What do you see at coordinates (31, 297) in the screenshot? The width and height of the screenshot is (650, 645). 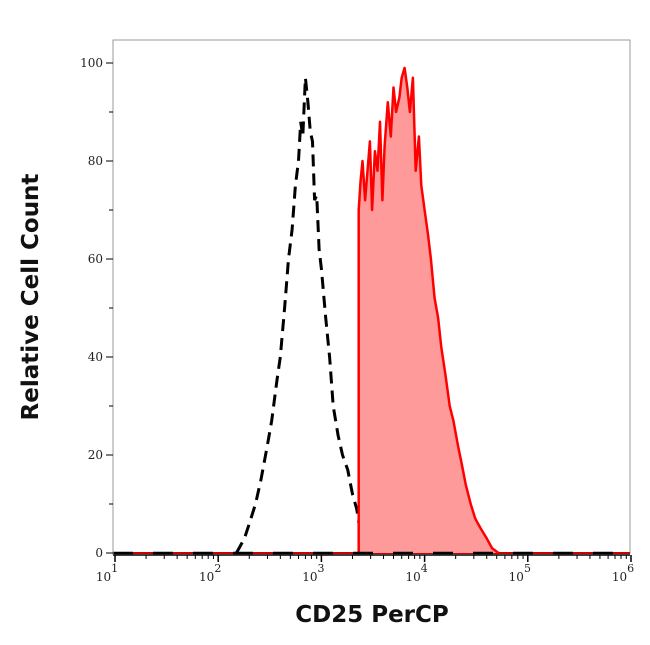 I see `y-axis-title: Relative Cell Count` at bounding box center [31, 297].